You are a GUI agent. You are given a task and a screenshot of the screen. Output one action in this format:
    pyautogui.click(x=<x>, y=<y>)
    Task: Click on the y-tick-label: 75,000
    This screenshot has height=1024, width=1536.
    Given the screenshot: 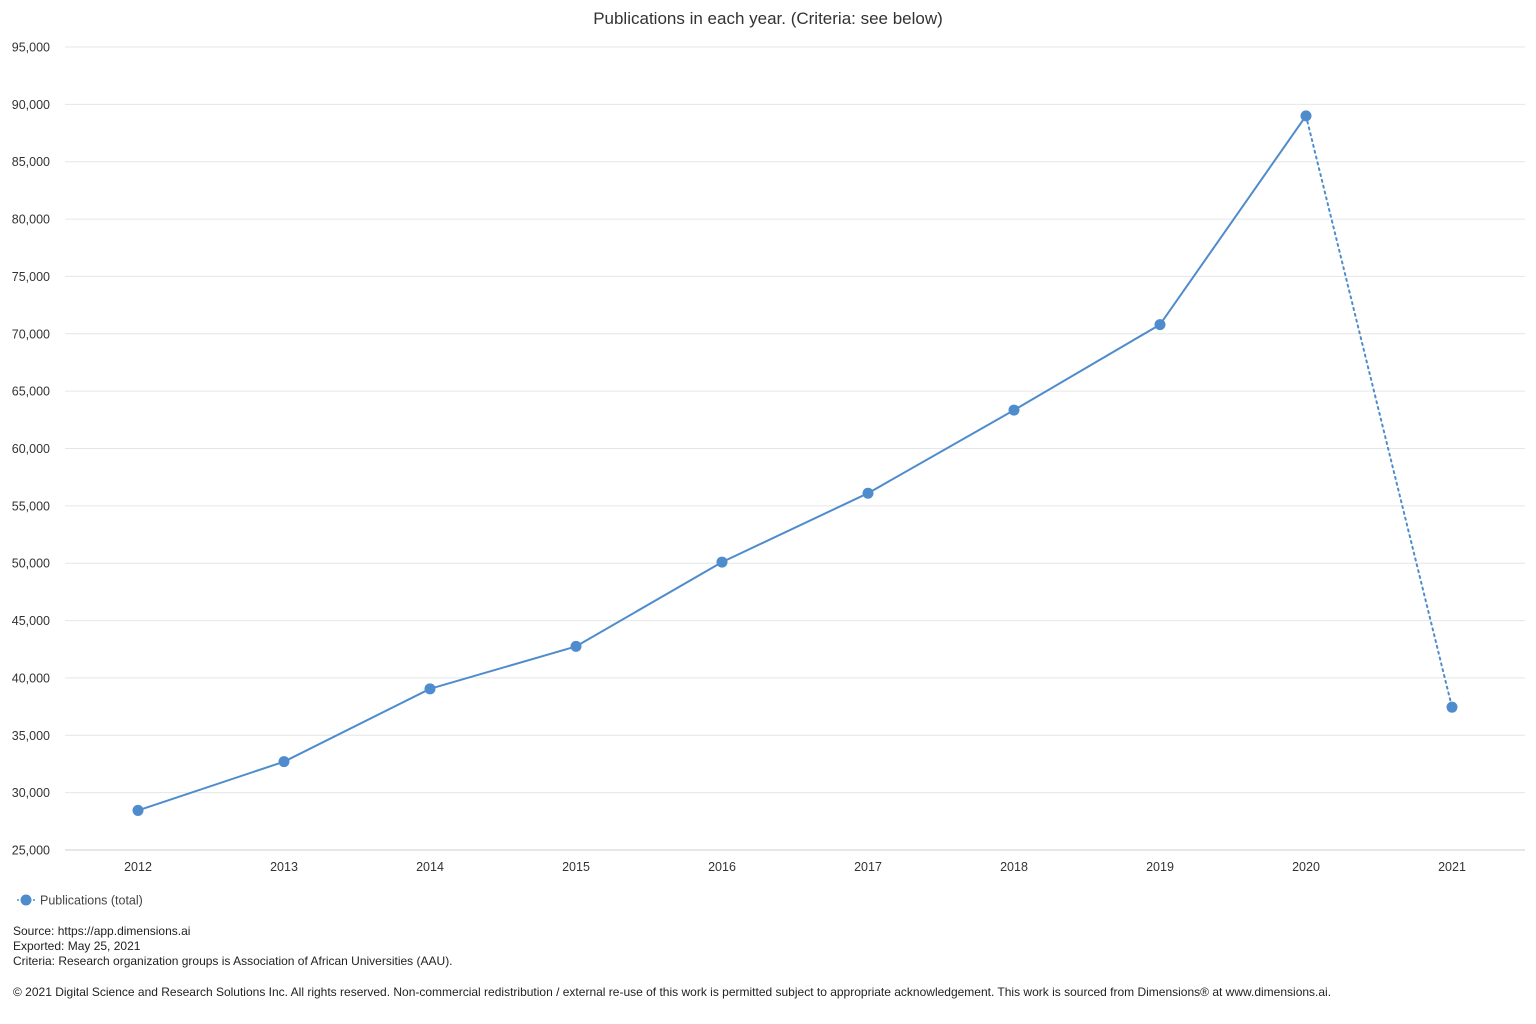 What is the action you would take?
    pyautogui.click(x=31, y=277)
    